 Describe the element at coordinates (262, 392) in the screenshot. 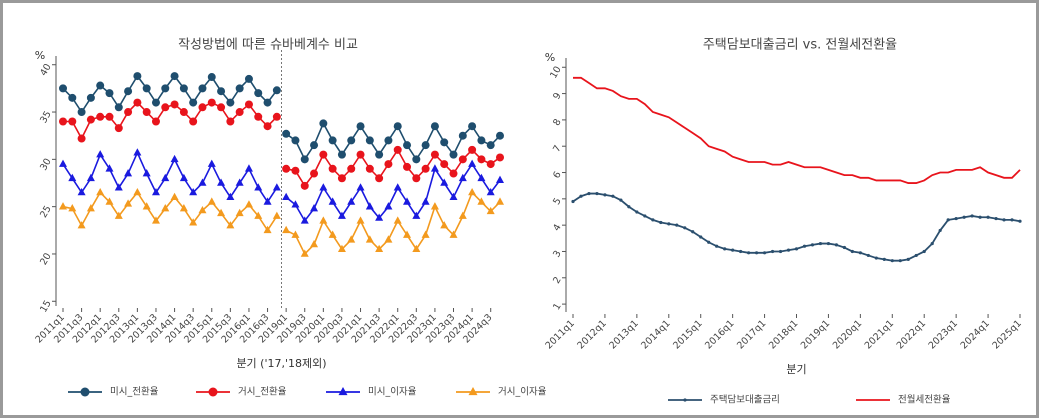

I see `legend-label: 거시_전환율` at that location.